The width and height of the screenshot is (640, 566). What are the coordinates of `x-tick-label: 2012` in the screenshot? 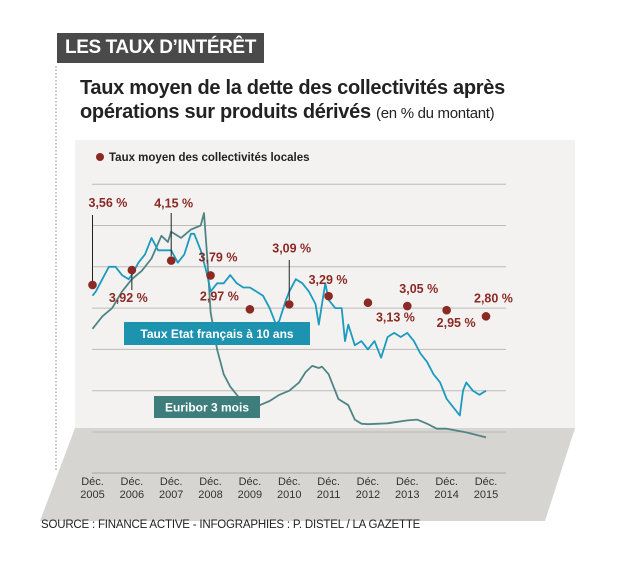 It's located at (368, 495).